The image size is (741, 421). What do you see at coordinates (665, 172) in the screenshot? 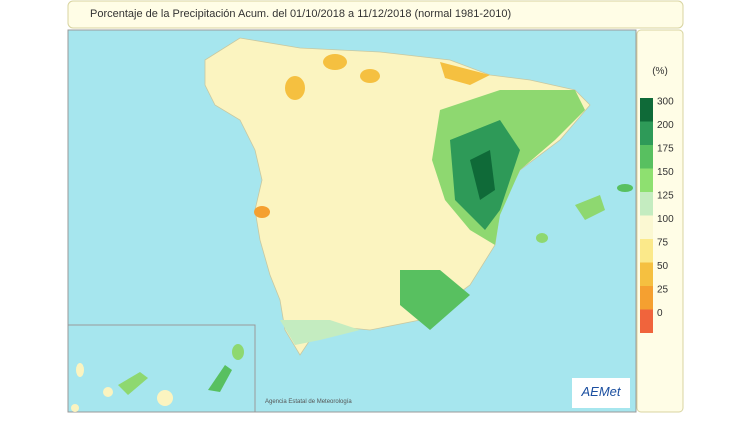
I see `legend-label: 150` at bounding box center [665, 172].